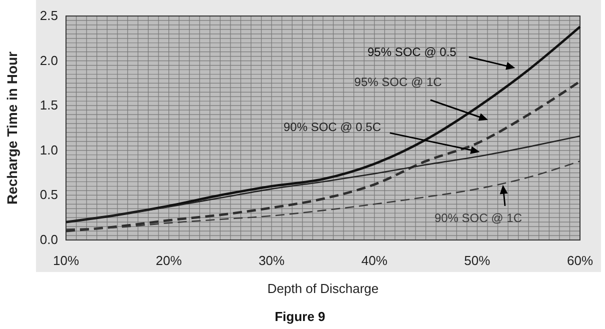 The width and height of the screenshot is (605, 329). What do you see at coordinates (272, 260) in the screenshot?
I see `x-tick-label: 30%` at bounding box center [272, 260].